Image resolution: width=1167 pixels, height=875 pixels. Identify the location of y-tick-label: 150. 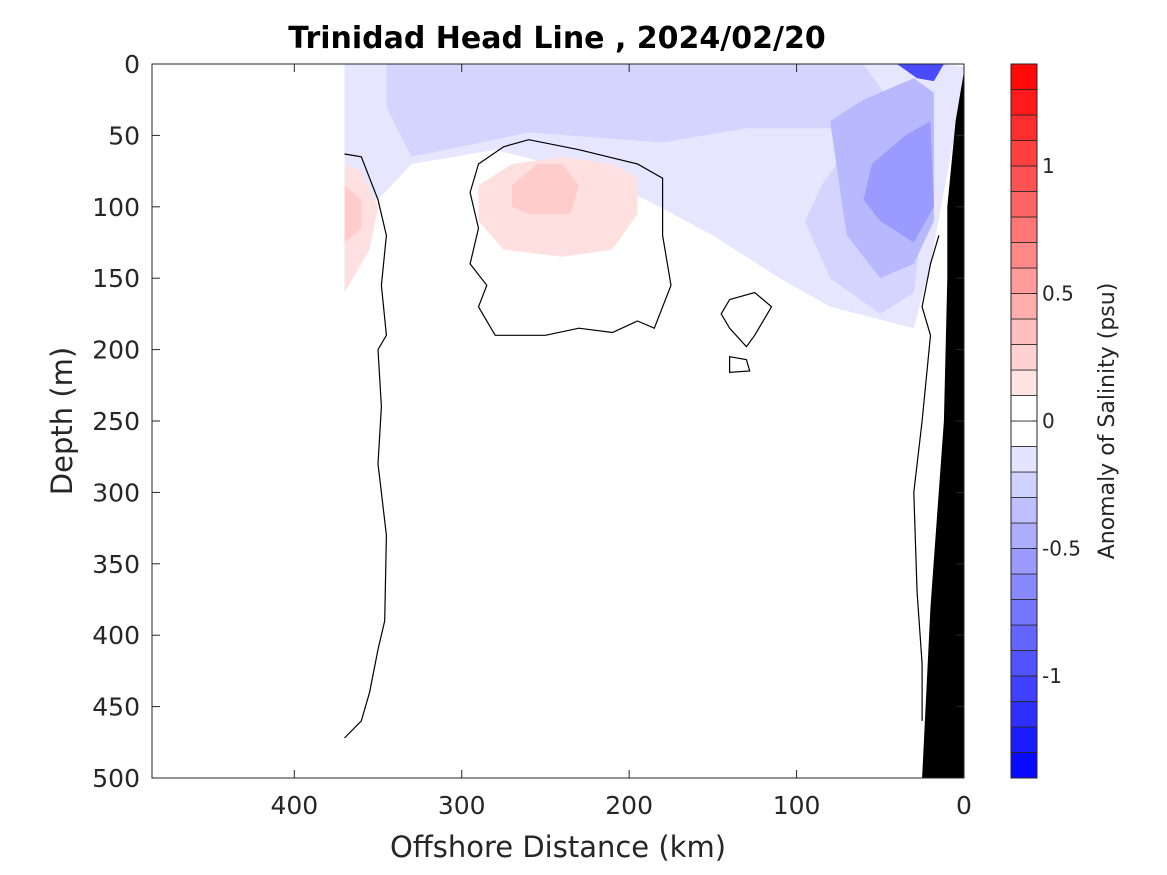
(116, 278).